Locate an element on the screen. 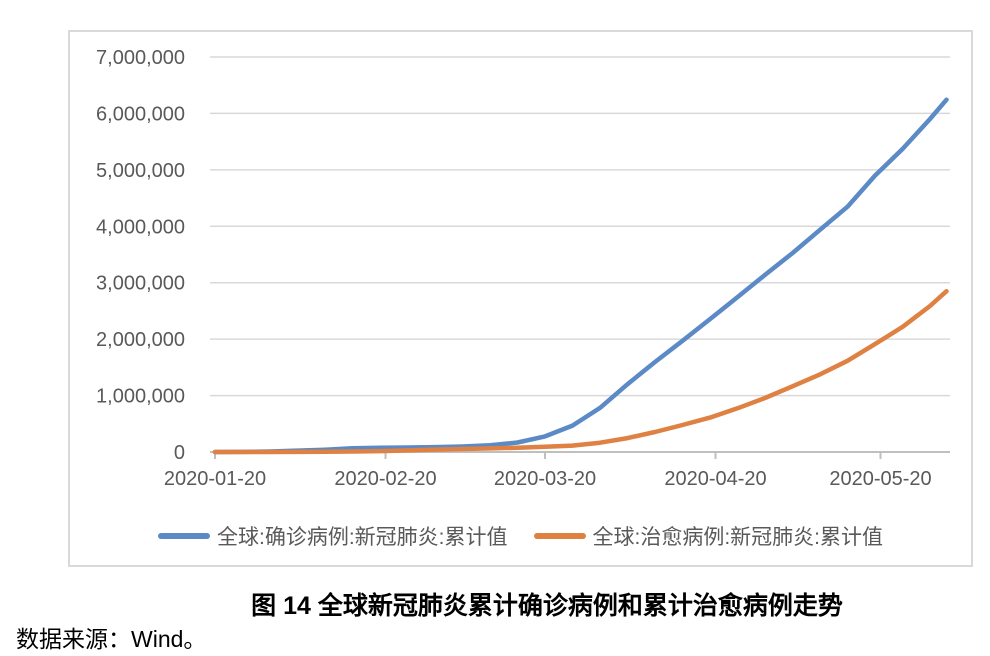 The image size is (990, 656). y-tick-label: 5,000,000 is located at coordinates (140, 171).